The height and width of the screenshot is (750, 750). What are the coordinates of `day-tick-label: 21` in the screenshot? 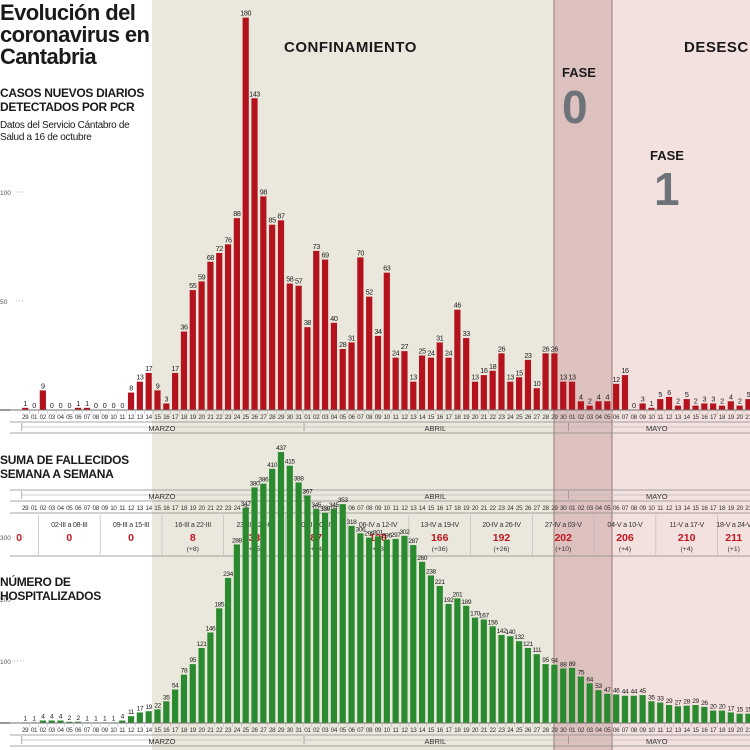 It's located at (747, 508).